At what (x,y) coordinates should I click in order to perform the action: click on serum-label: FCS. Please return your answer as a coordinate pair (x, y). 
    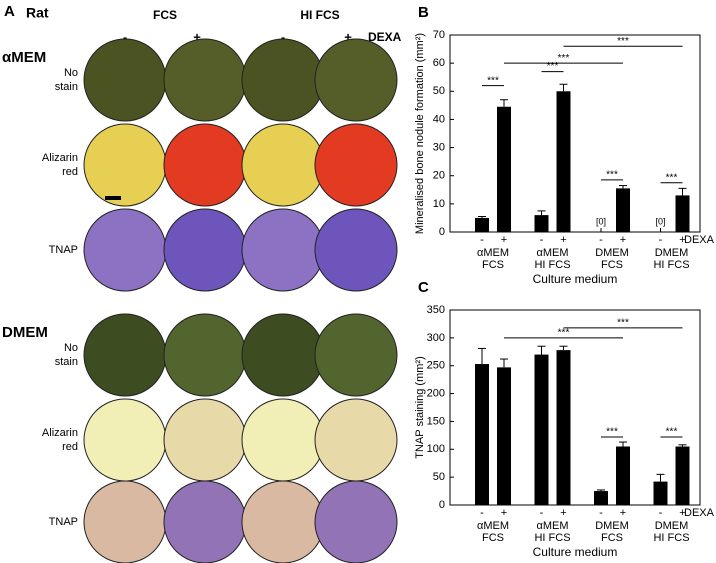
    Looking at the image, I should click on (165, 15).